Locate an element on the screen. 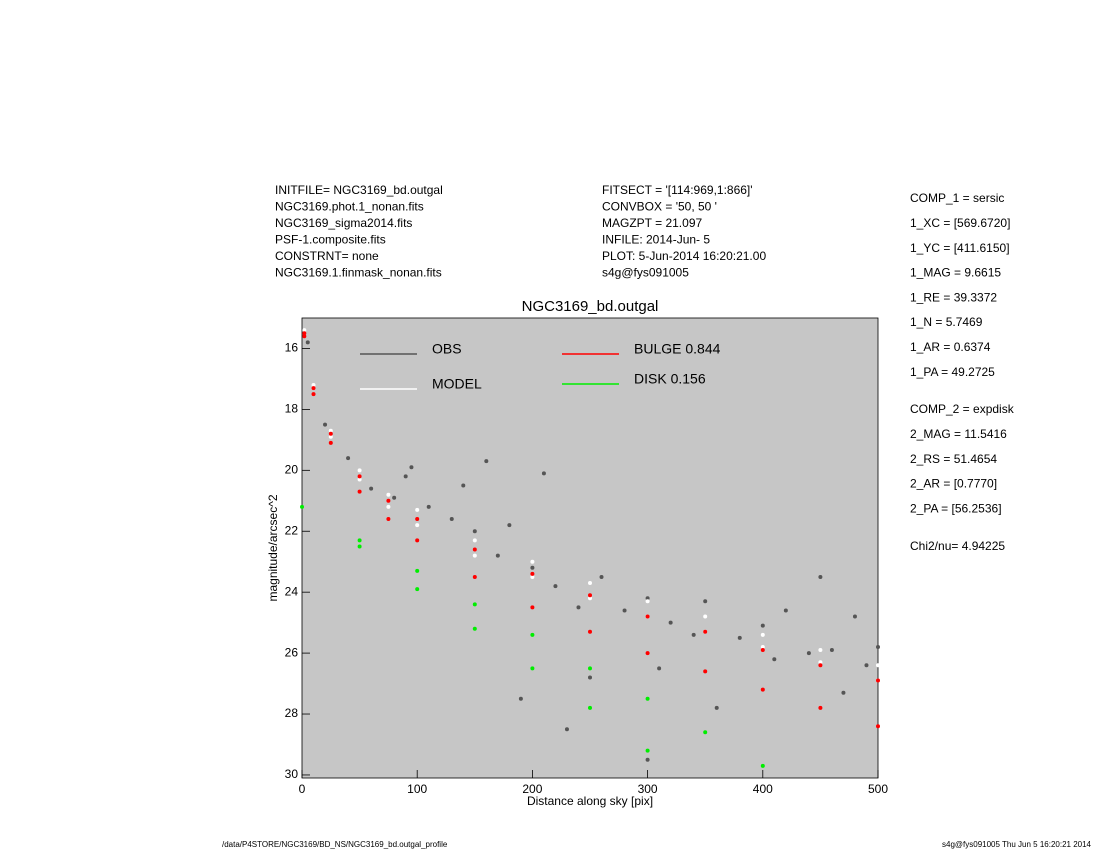 The height and width of the screenshot is (855, 1100). param-line: COMP_1 = sersic is located at coordinates (957, 198).